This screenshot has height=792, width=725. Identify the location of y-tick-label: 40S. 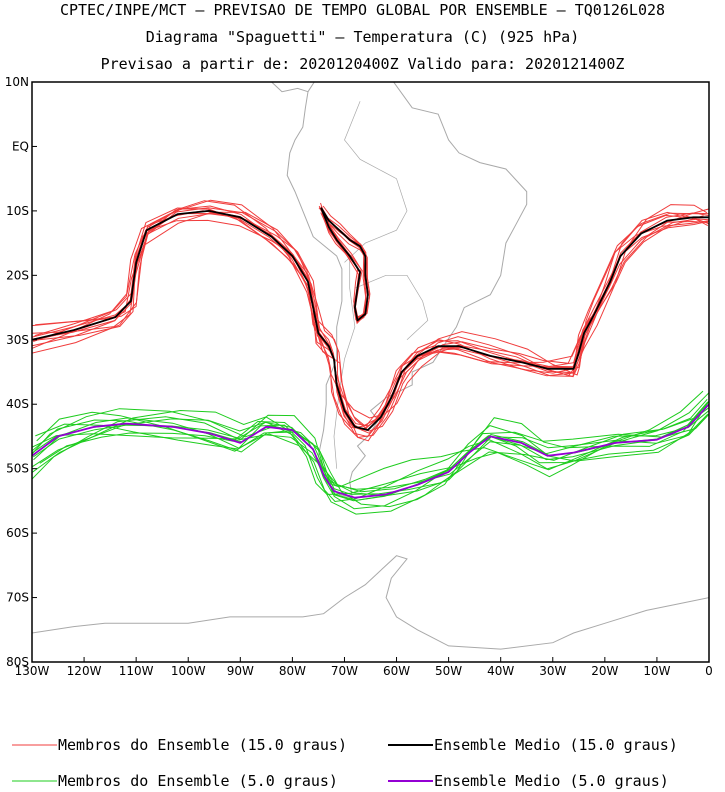
(17, 404).